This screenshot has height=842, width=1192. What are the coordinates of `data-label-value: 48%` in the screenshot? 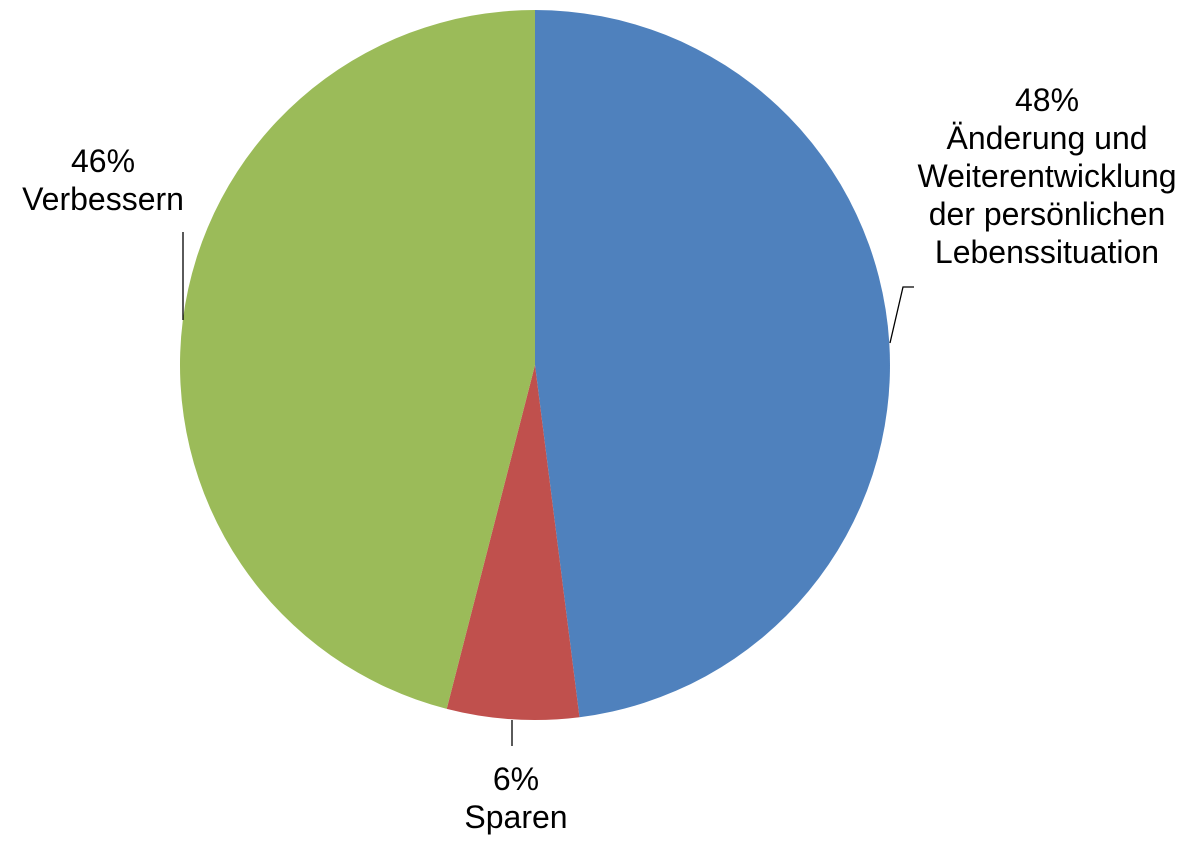 It's located at (1047, 100).